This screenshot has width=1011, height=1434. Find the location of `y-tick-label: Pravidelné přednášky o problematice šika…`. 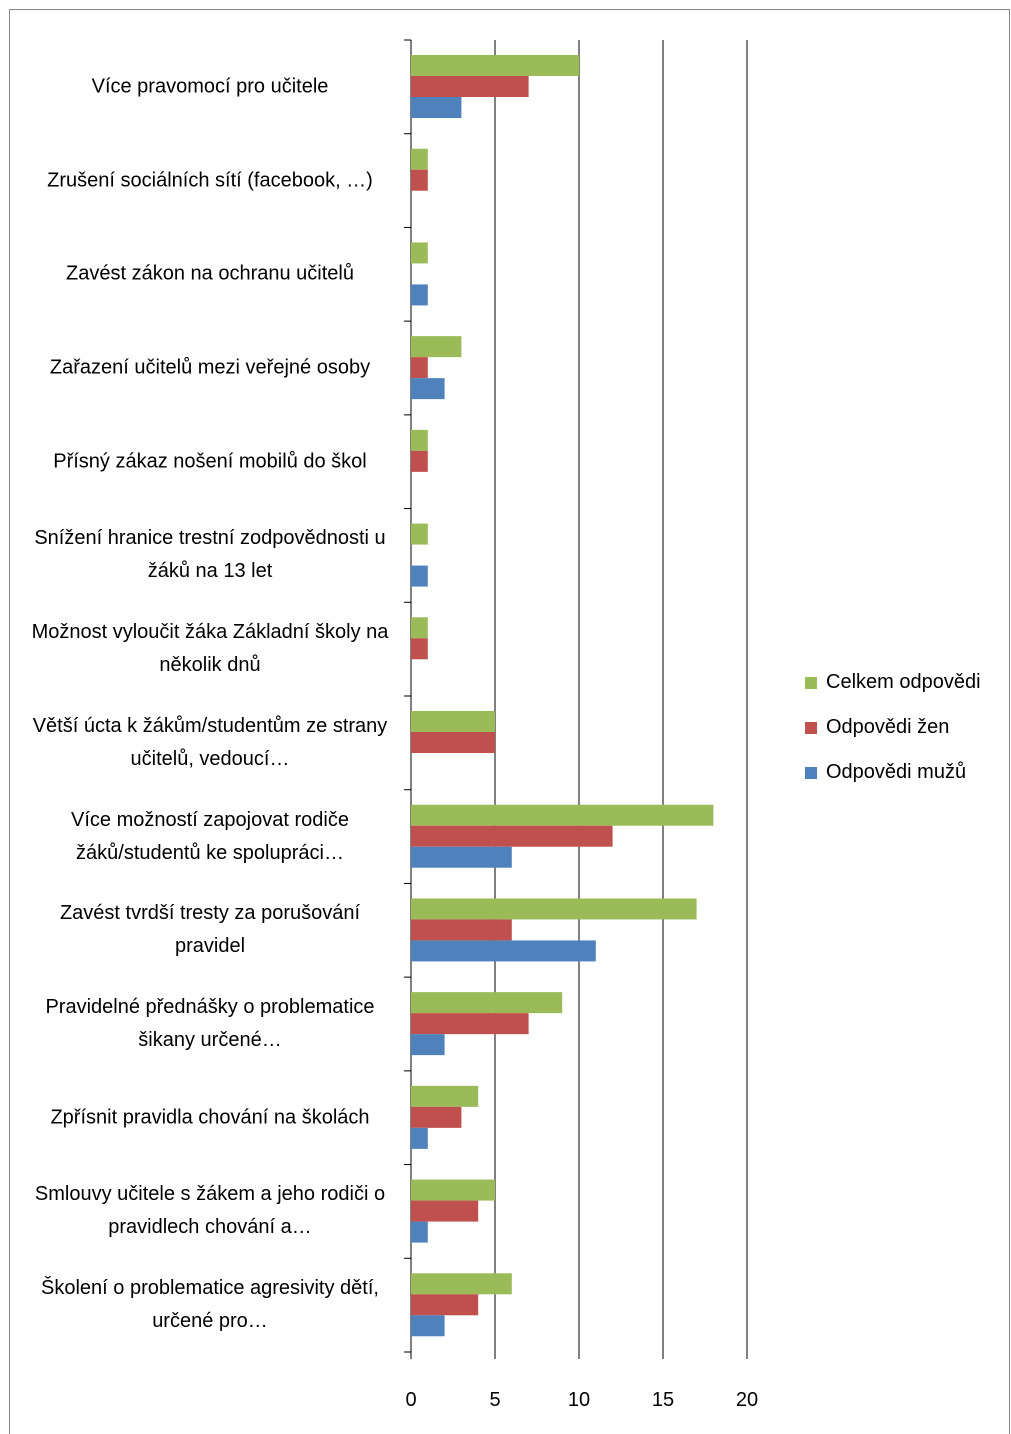

y-tick-label: Pravidelné přednášky o problematice šika… is located at coordinates (210, 1023).